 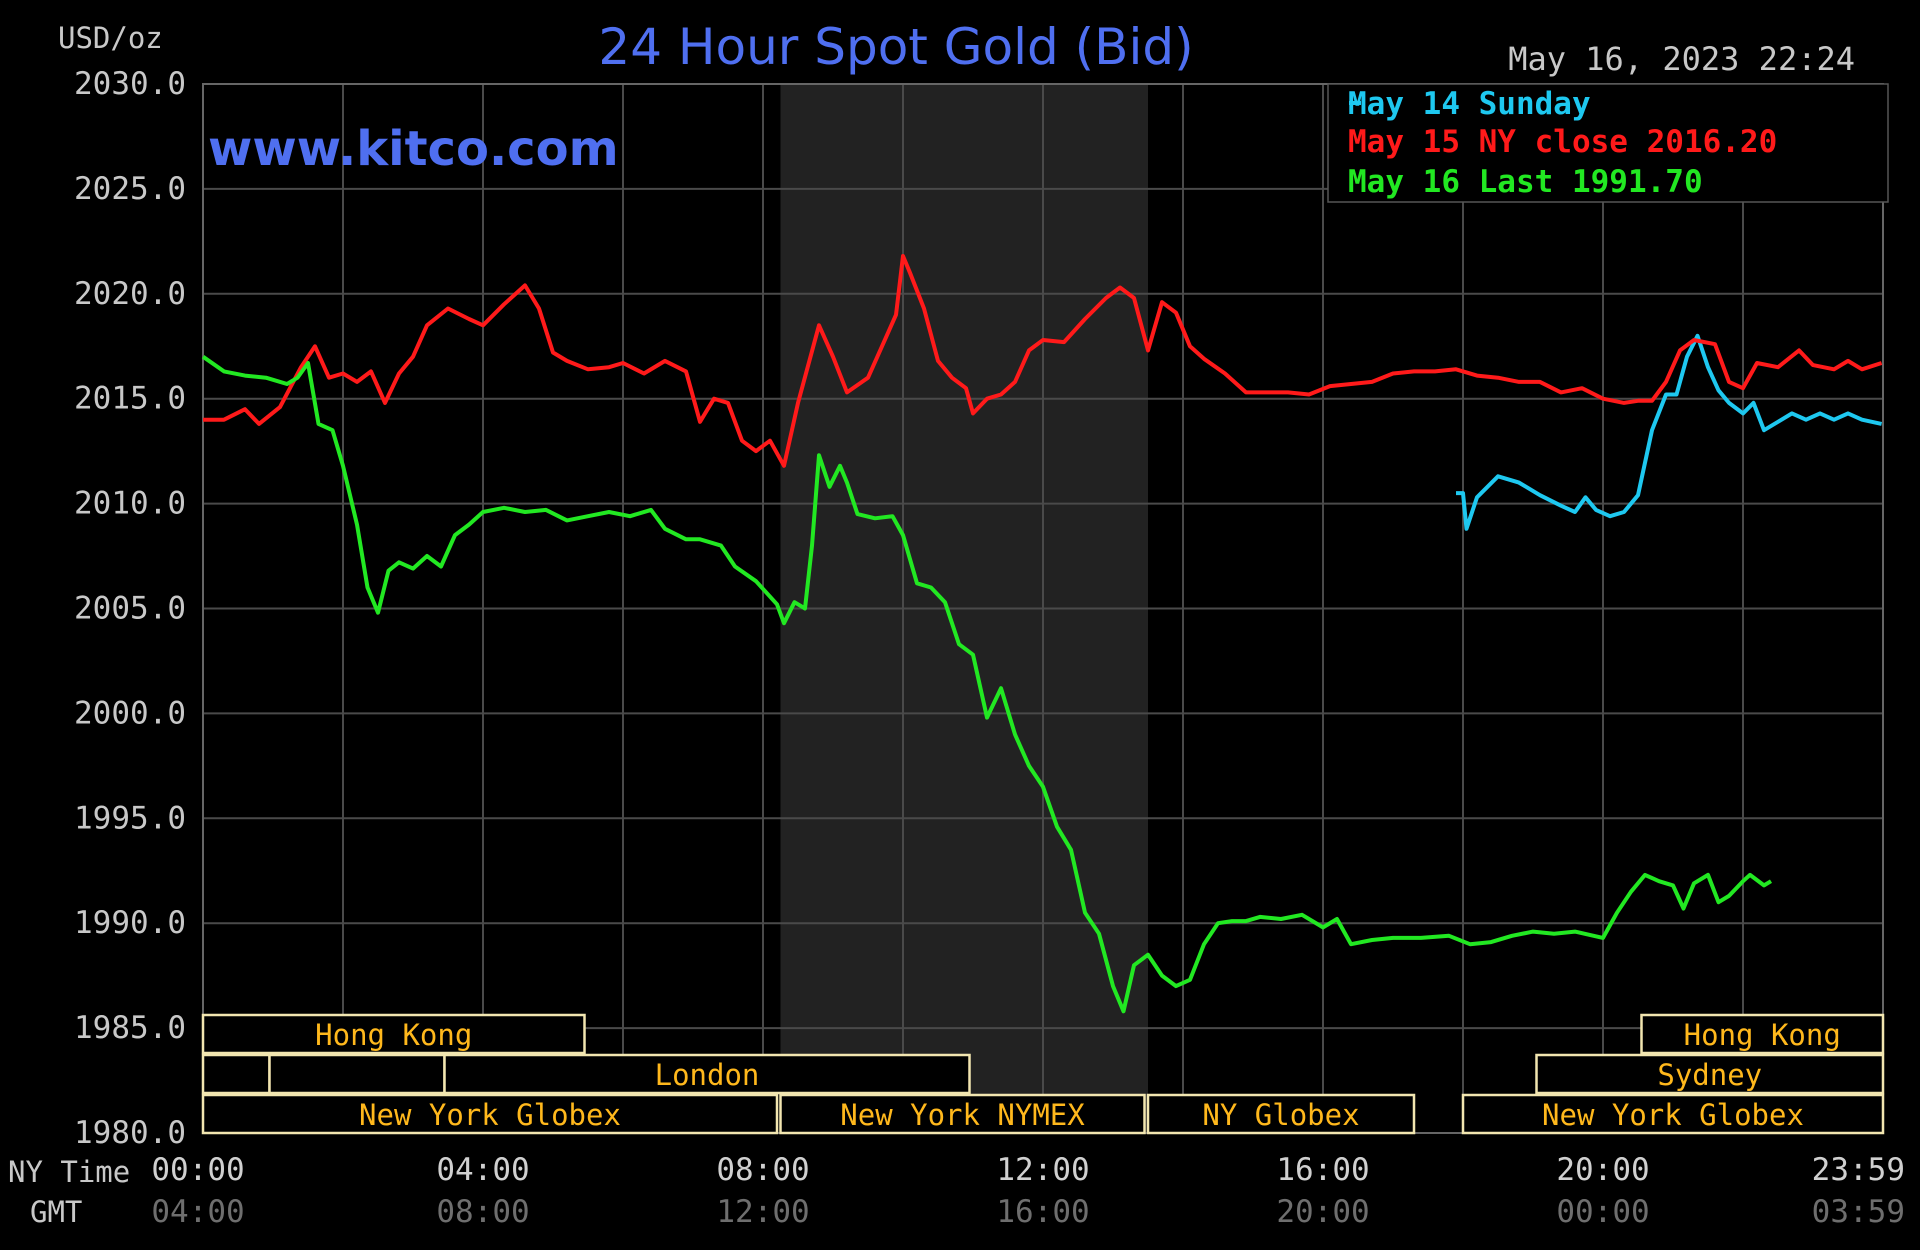 I want to click on legend-item: May 16 Last 1991.70, so click(x=1525, y=182).